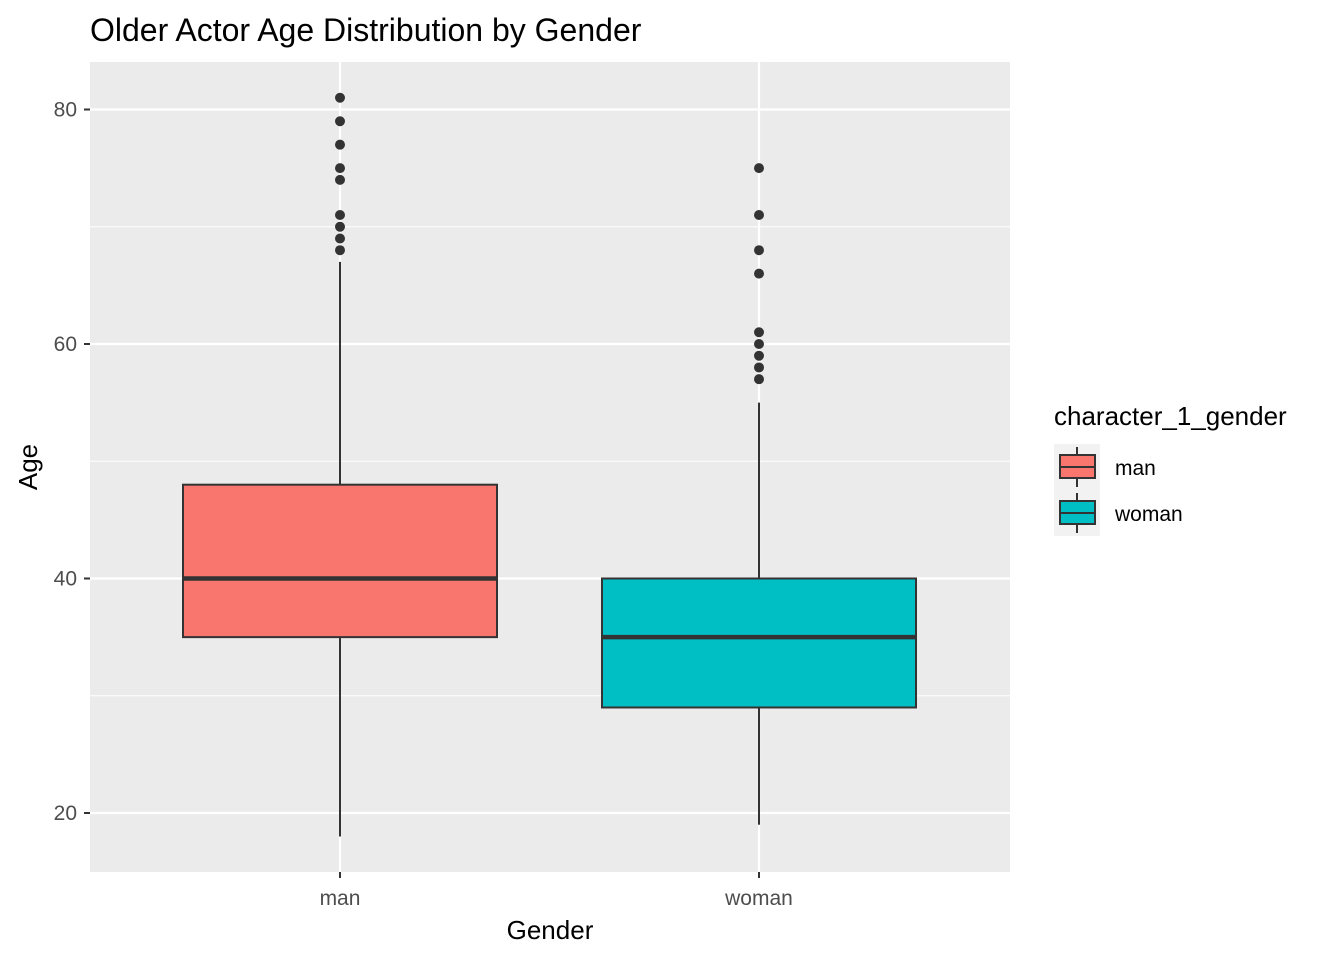  Describe the element at coordinates (1170, 468) in the screenshot. I see `legend: character_1_gender man woman` at that location.